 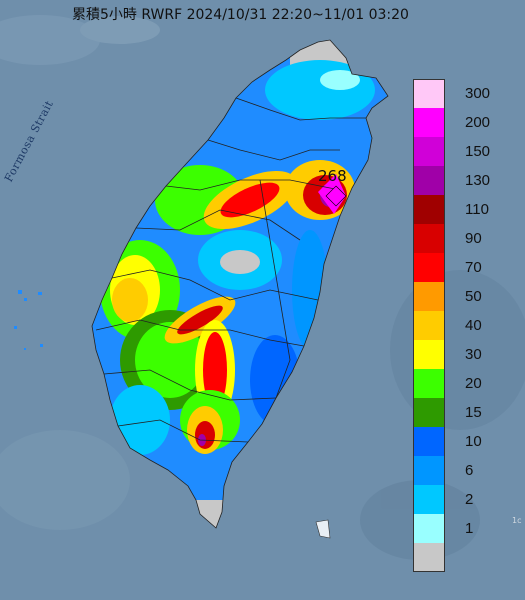 I want to click on legend-row: 70, so click(x=467, y=267).